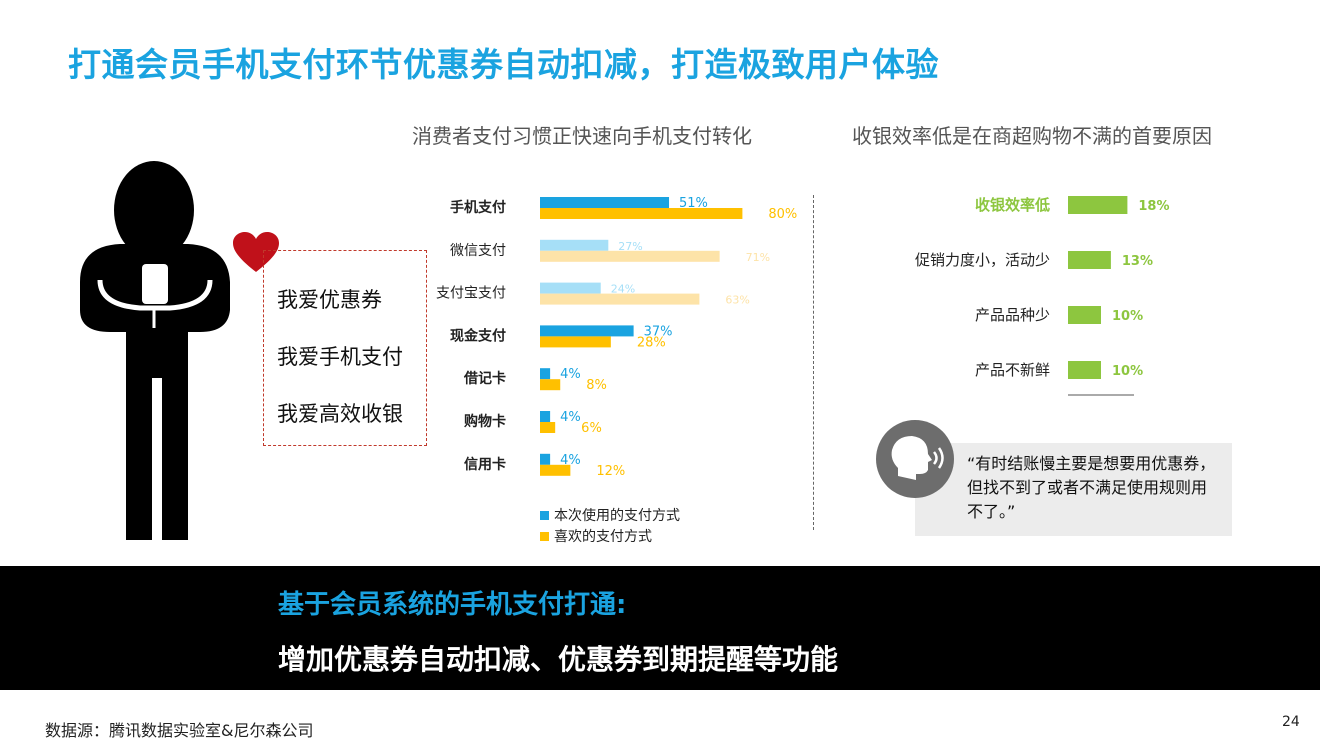 The image size is (1320, 743). What do you see at coordinates (915, 459) in the screenshot?
I see `speaker-icon` at bounding box center [915, 459].